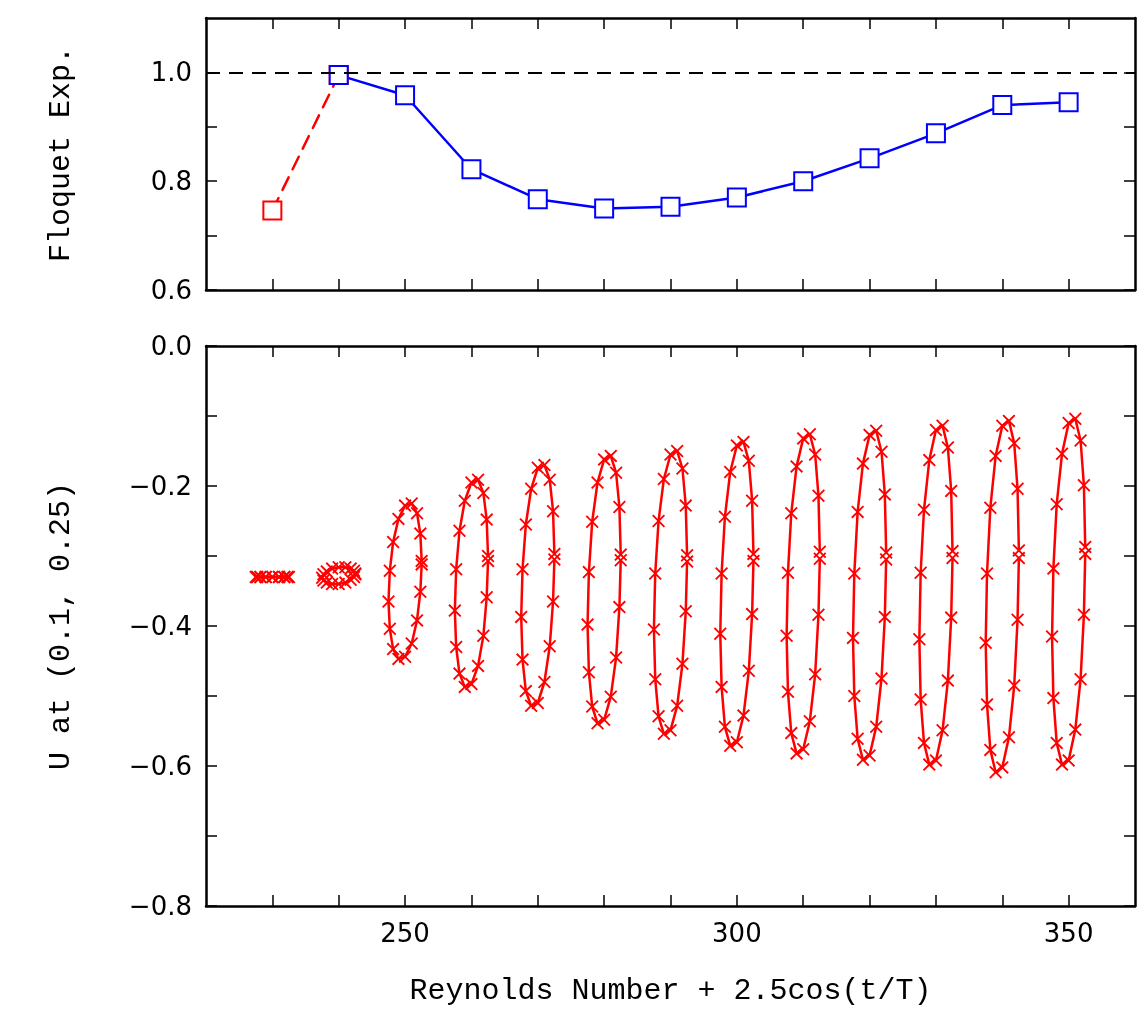 The height and width of the screenshot is (1032, 1147). Describe the element at coordinates (171, 181) in the screenshot. I see `y-tick-label: 0.8` at that location.